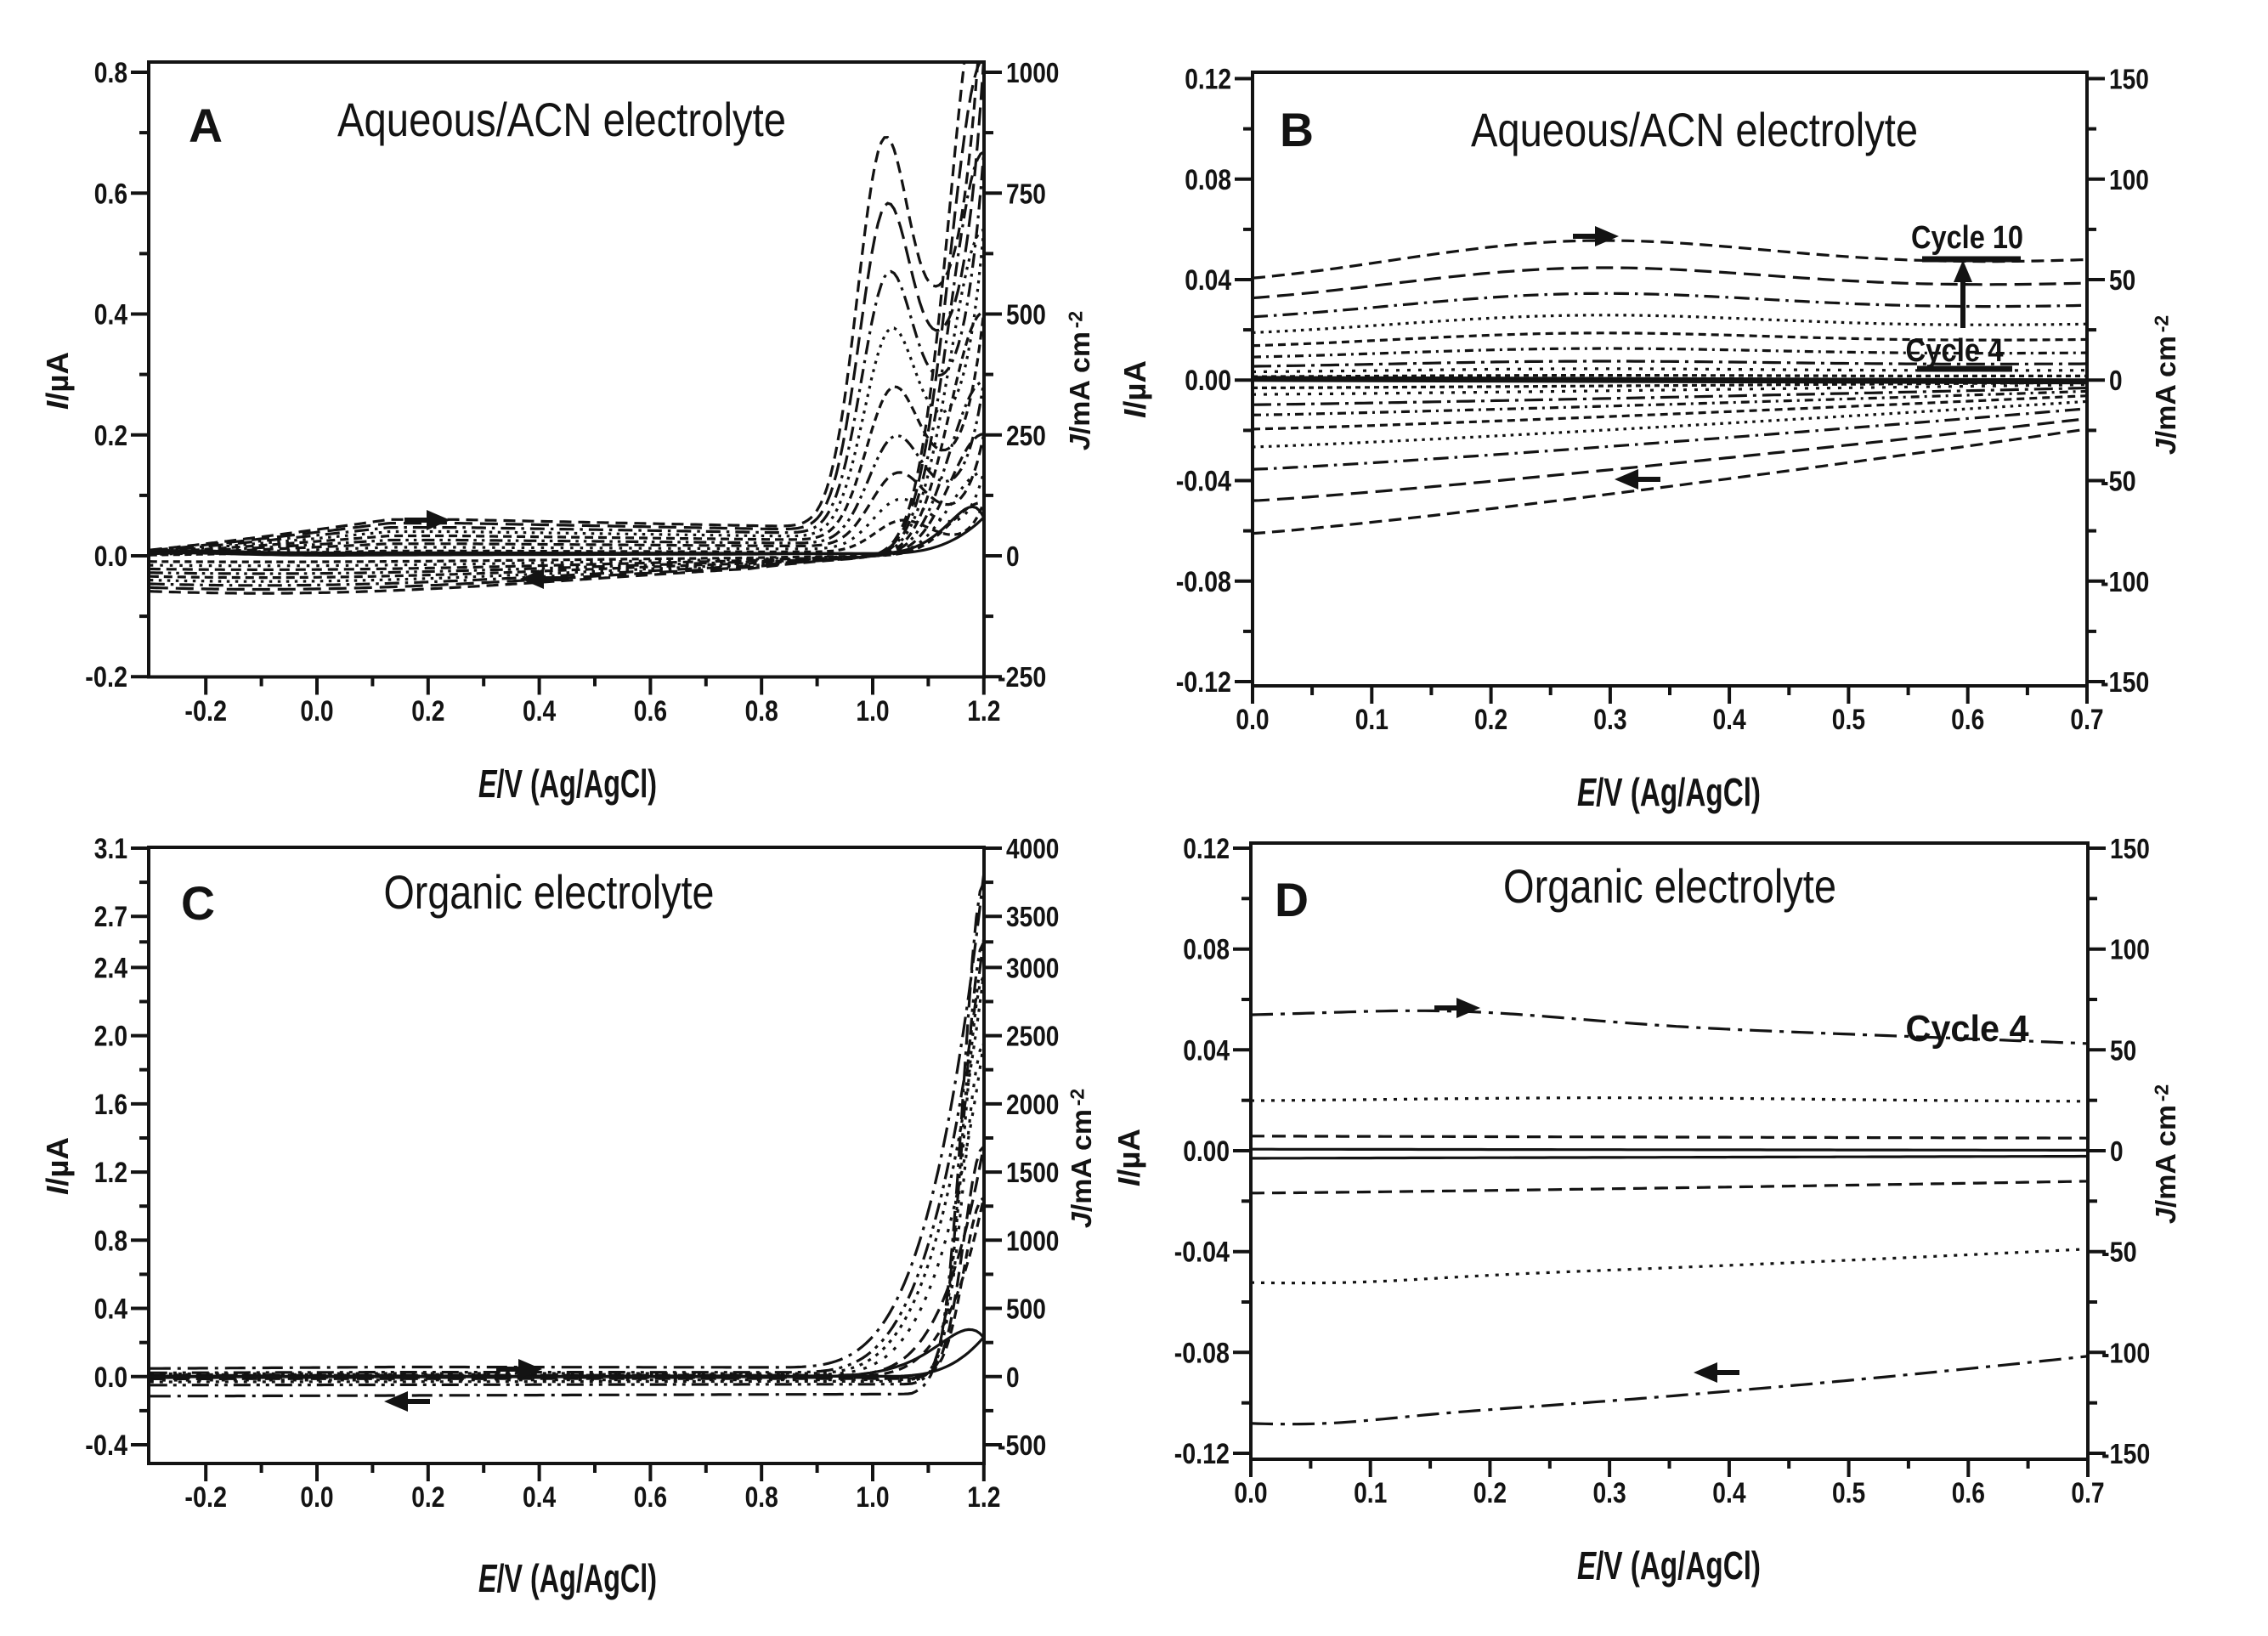 This screenshot has height=1636, width=2268. Describe the element at coordinates (1033, 967) in the screenshot. I see `svg-text: 3000` at that location.